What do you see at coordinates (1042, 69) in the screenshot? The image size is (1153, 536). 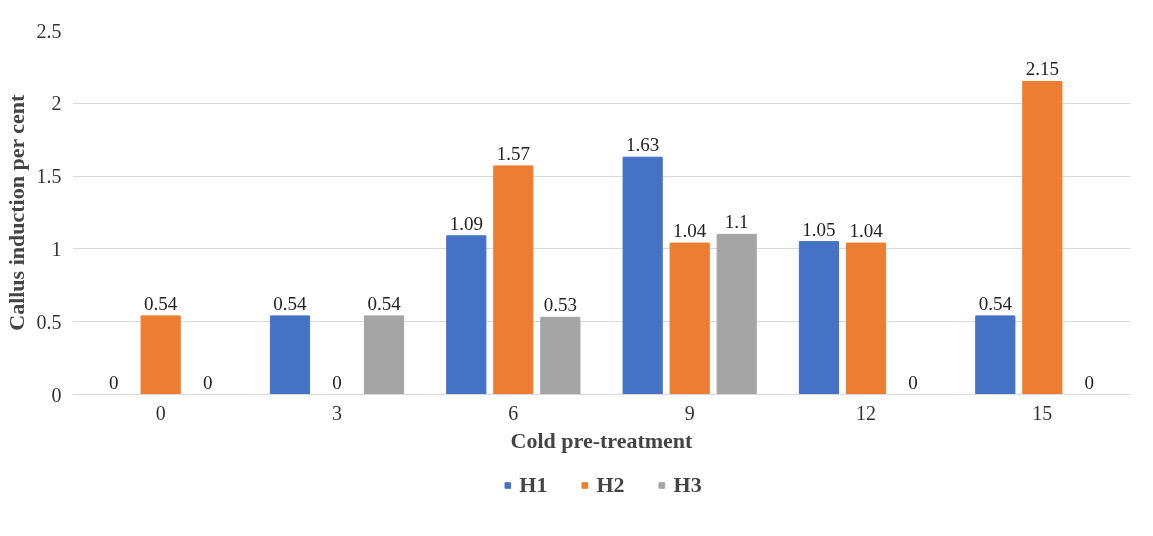 I see `data-label: 2.15` at bounding box center [1042, 69].